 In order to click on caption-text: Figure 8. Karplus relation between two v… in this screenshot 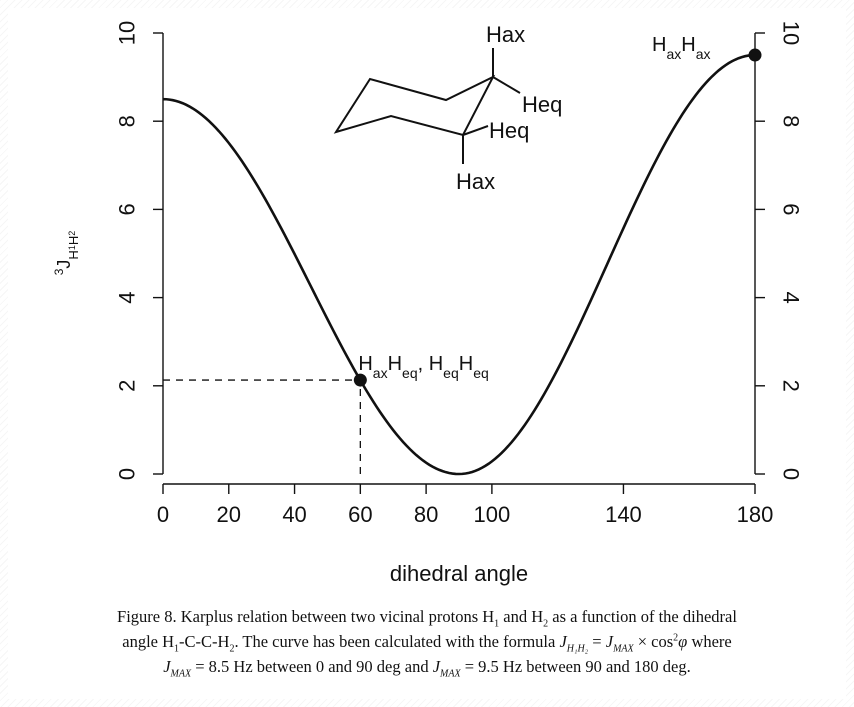, I will do `click(306, 616)`.